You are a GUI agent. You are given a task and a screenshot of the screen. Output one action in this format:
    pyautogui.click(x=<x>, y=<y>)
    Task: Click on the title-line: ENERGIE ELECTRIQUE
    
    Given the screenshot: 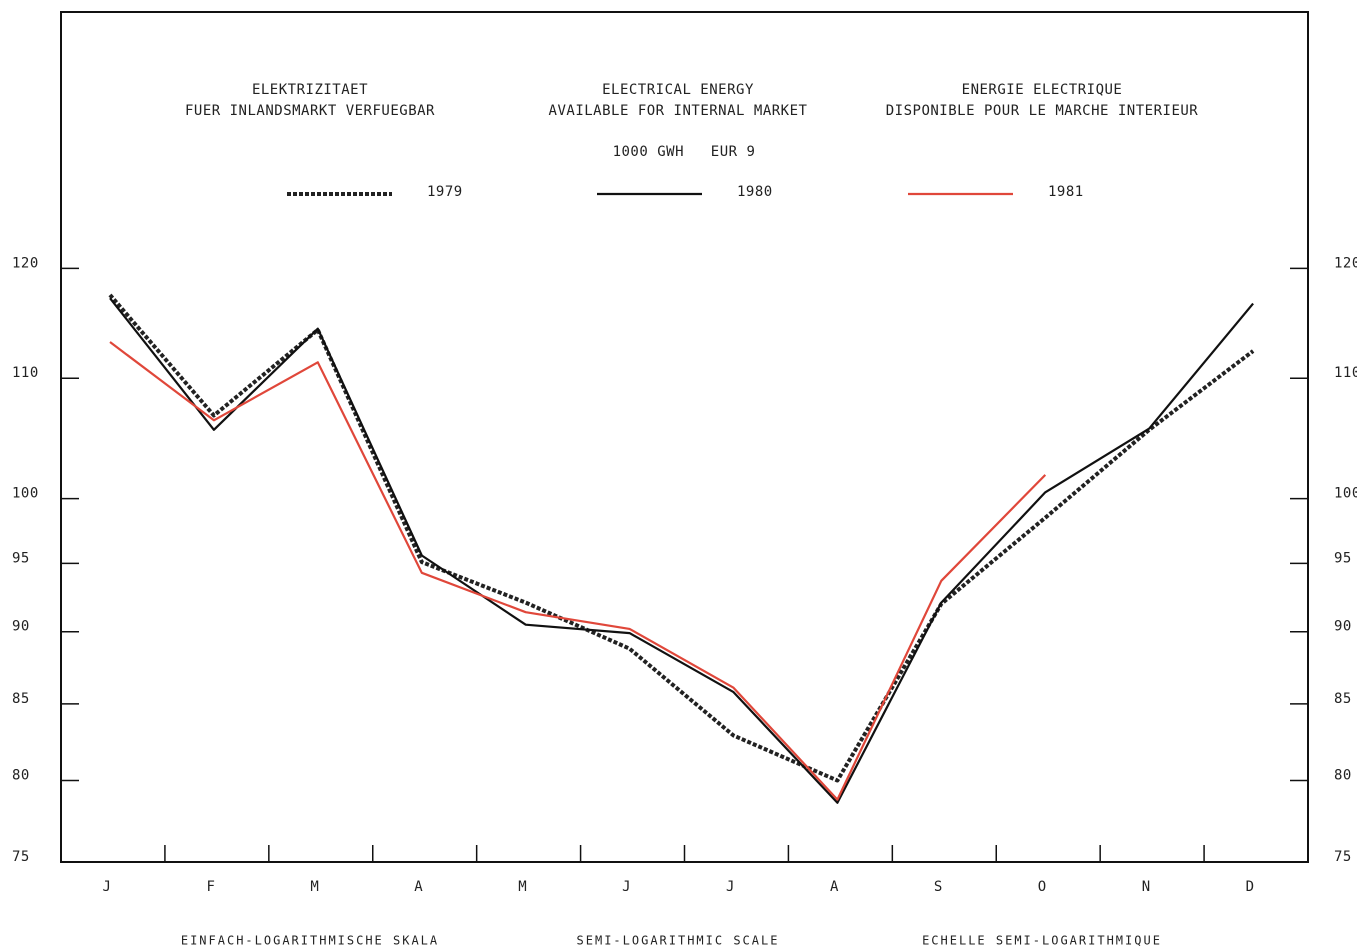 What is the action you would take?
    pyautogui.click(x=1042, y=90)
    